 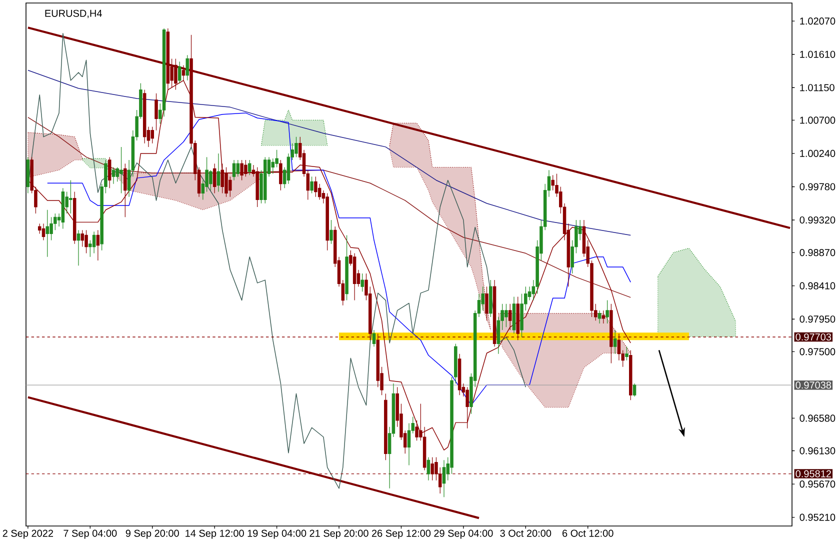 I want to click on y-tick-label: 0.95210, so click(x=818, y=517).